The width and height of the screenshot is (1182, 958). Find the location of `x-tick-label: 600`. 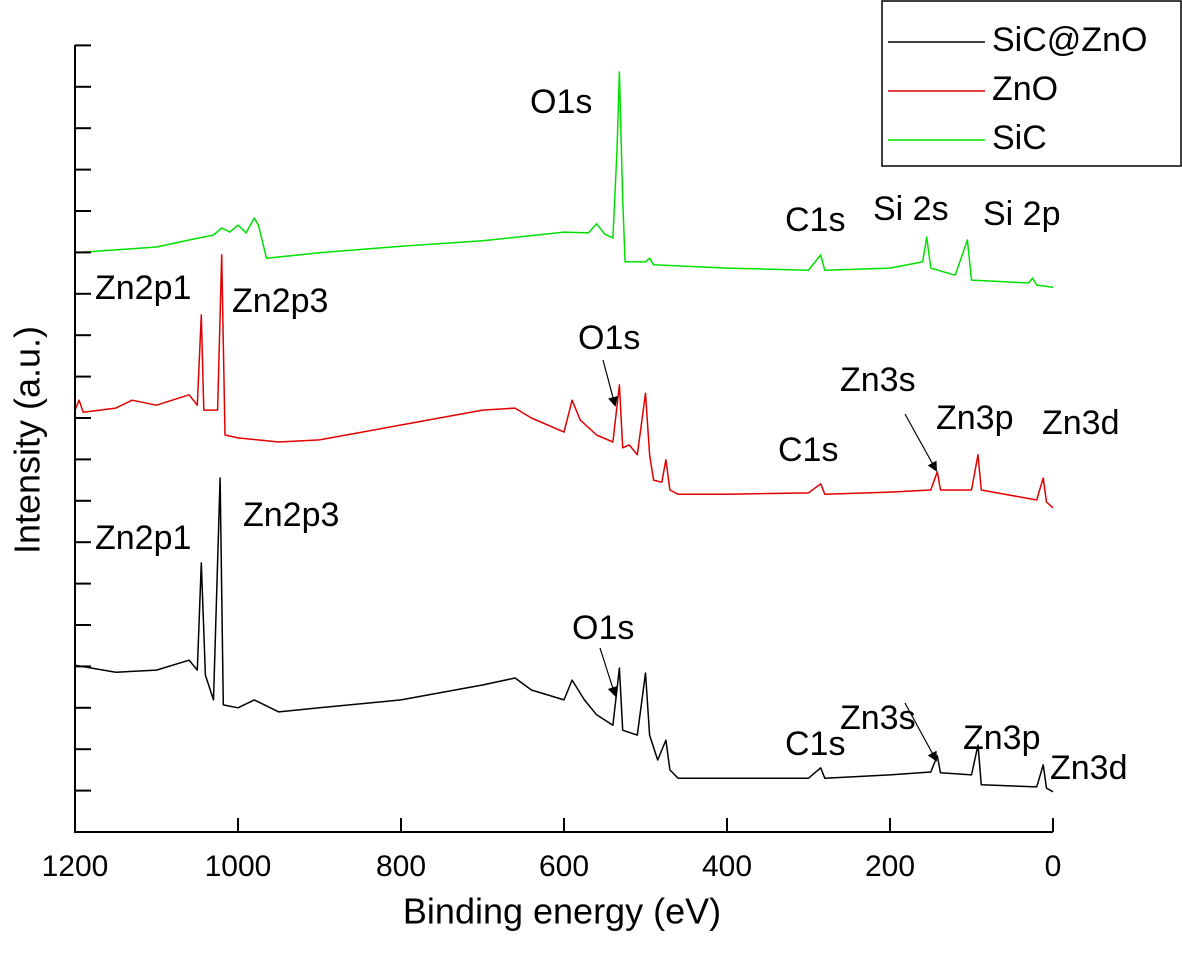

x-tick-label: 600 is located at coordinates (564, 866).